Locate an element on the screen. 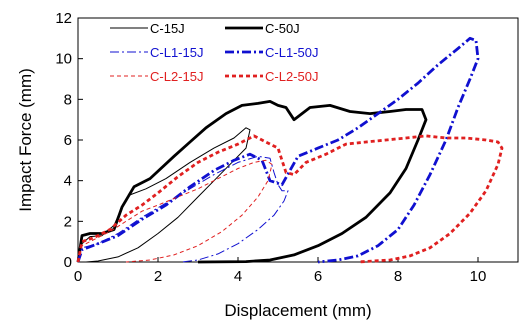 The width and height of the screenshot is (522, 323). y-tick-label: 4 is located at coordinates (68, 181).